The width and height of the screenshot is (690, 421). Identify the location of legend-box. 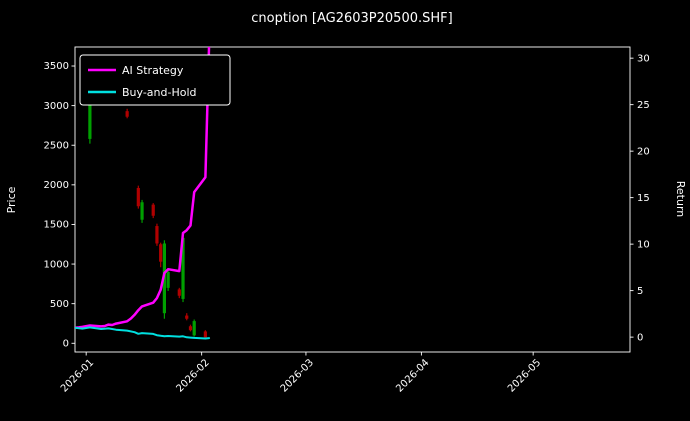
(155, 80).